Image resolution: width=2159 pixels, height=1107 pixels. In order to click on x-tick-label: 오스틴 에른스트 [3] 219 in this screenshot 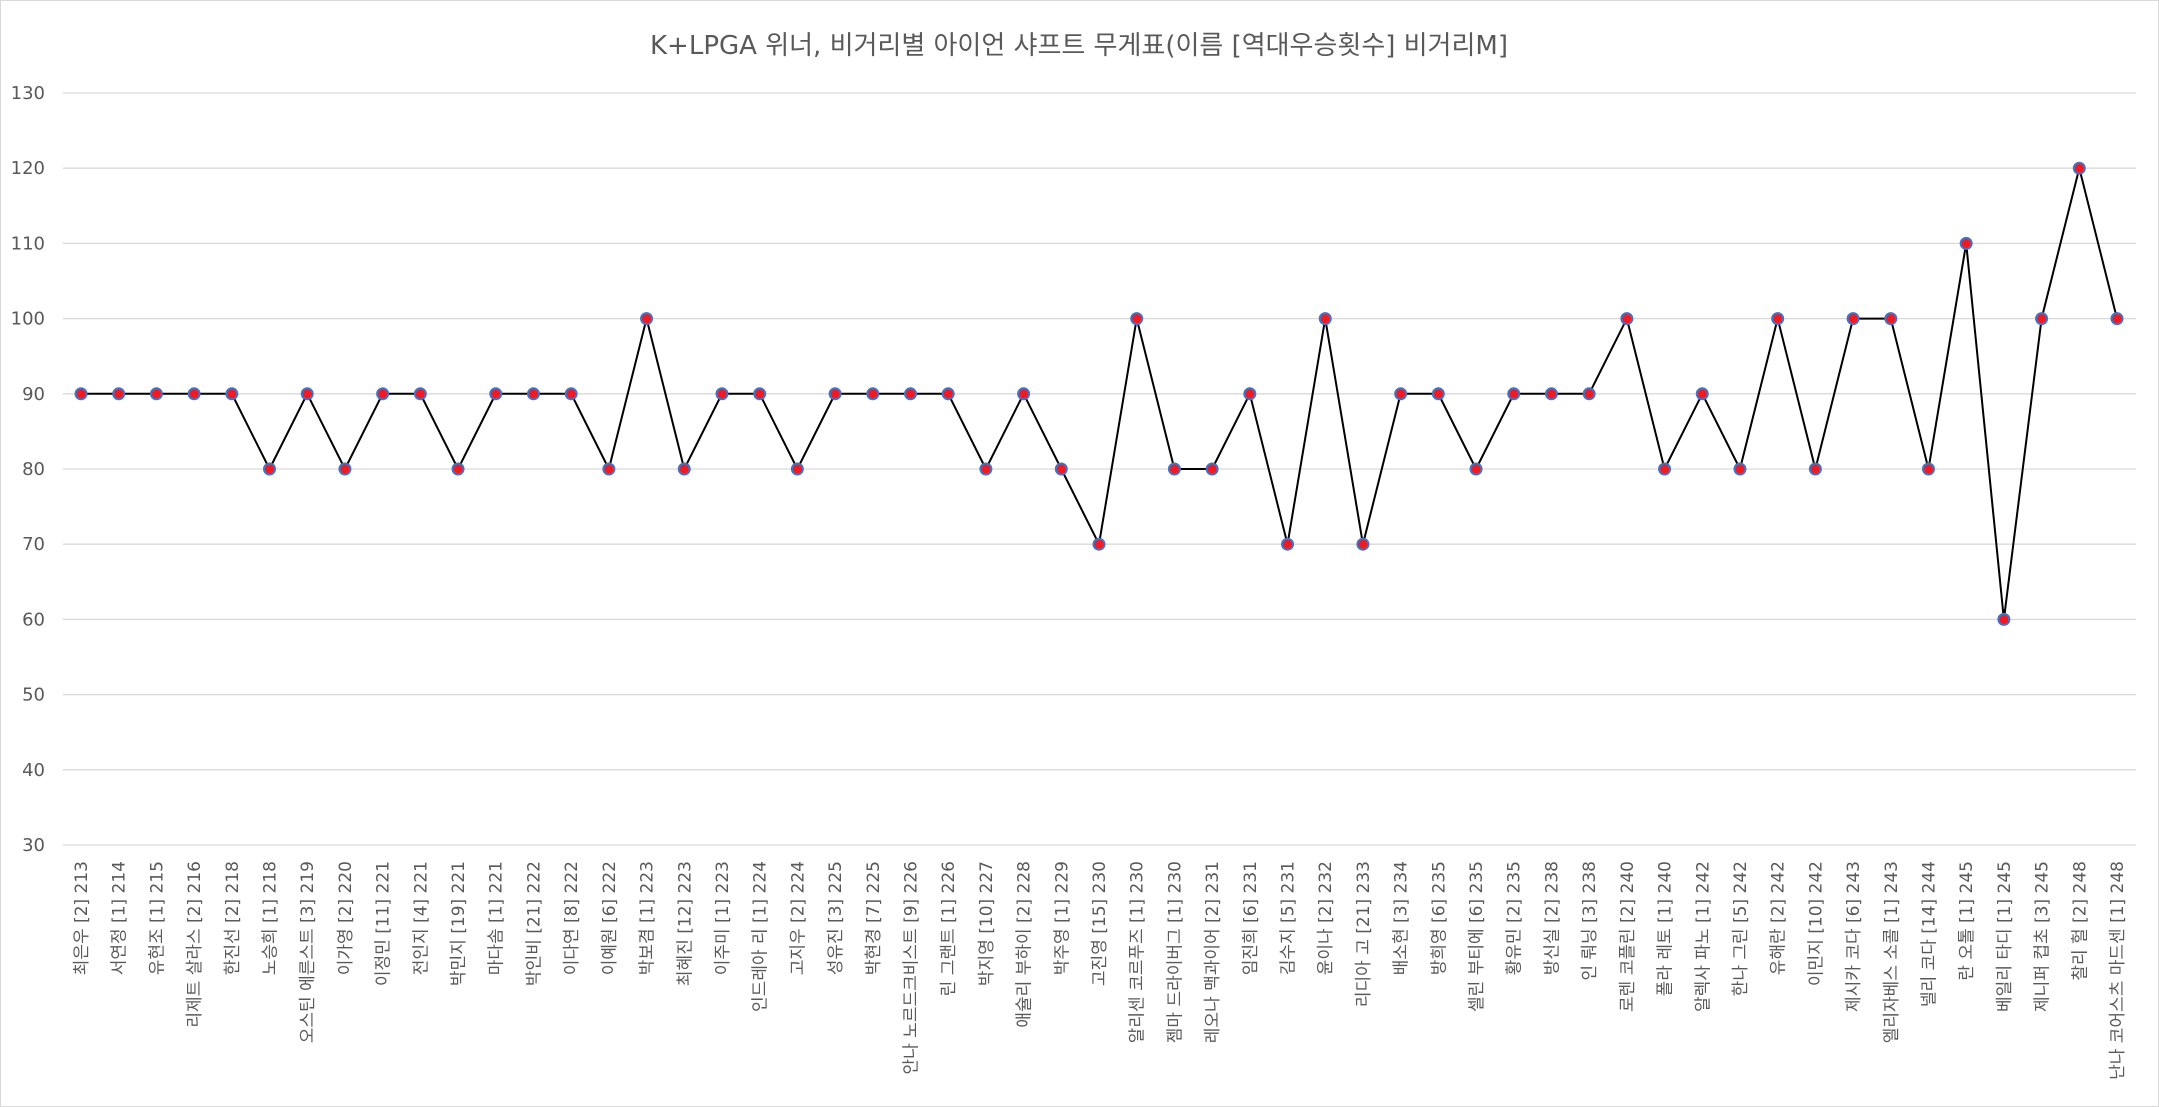, I will do `click(308, 952)`.